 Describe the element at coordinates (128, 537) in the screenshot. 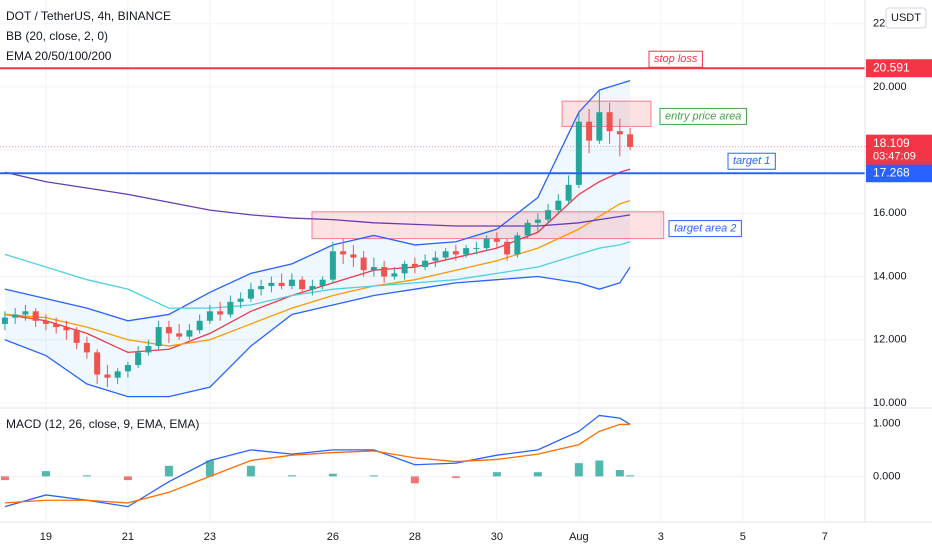

I see `x-tick-label: 21` at that location.